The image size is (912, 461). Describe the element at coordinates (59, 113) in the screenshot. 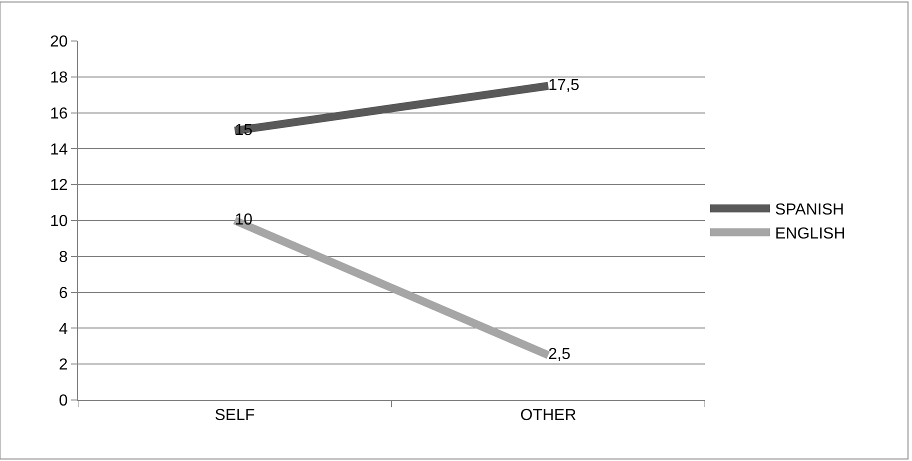

I see `y-tick-label: 16` at that location.